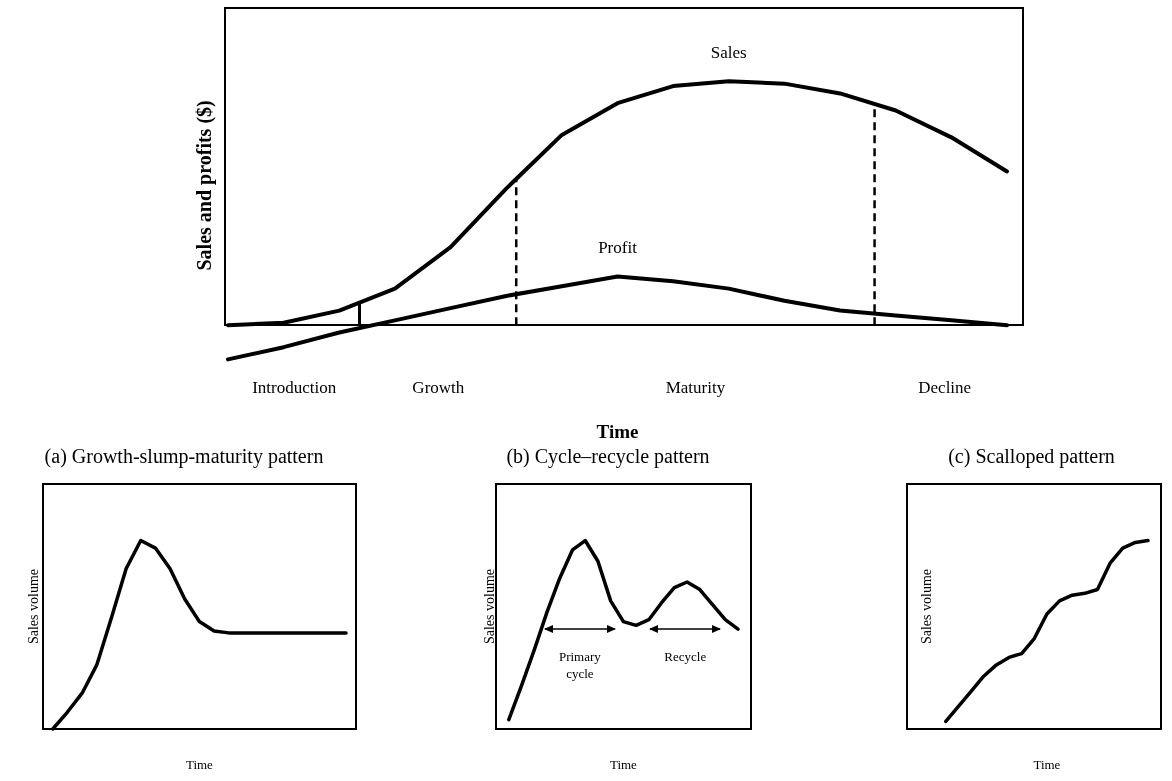 This screenshot has width=1172, height=781. What do you see at coordinates (184, 457) in the screenshot?
I see `chart-title: (a) Growth-slump-maturity pattern` at bounding box center [184, 457].